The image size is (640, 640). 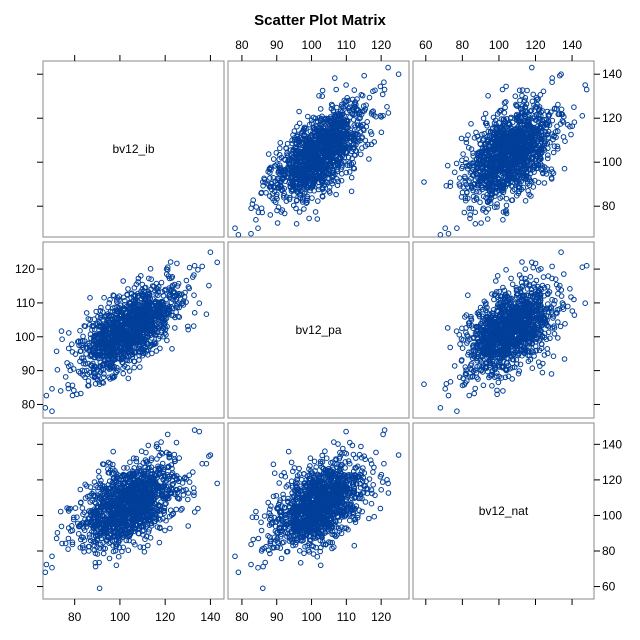 I want to click on panel-r1-c1: bv12_ib, so click(x=133, y=149).